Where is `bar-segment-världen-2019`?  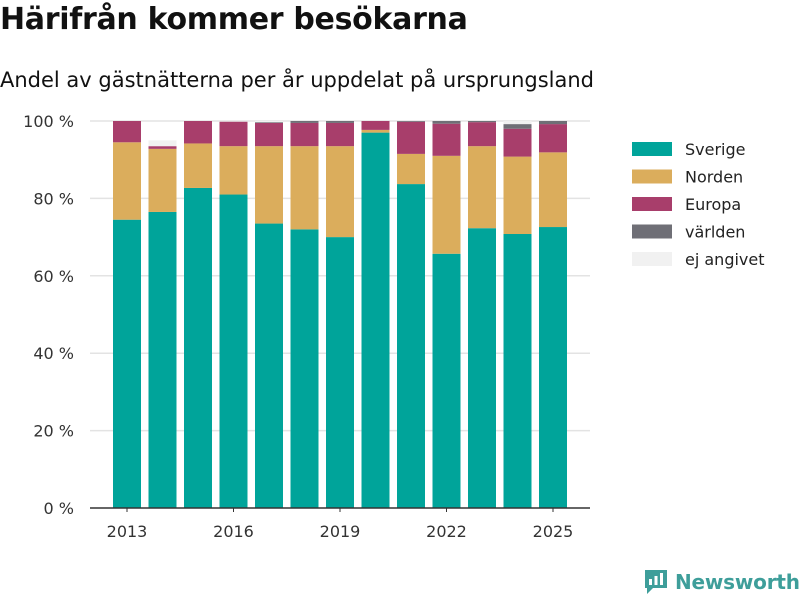 bar-segment-världen-2019 is located at coordinates (340, 122).